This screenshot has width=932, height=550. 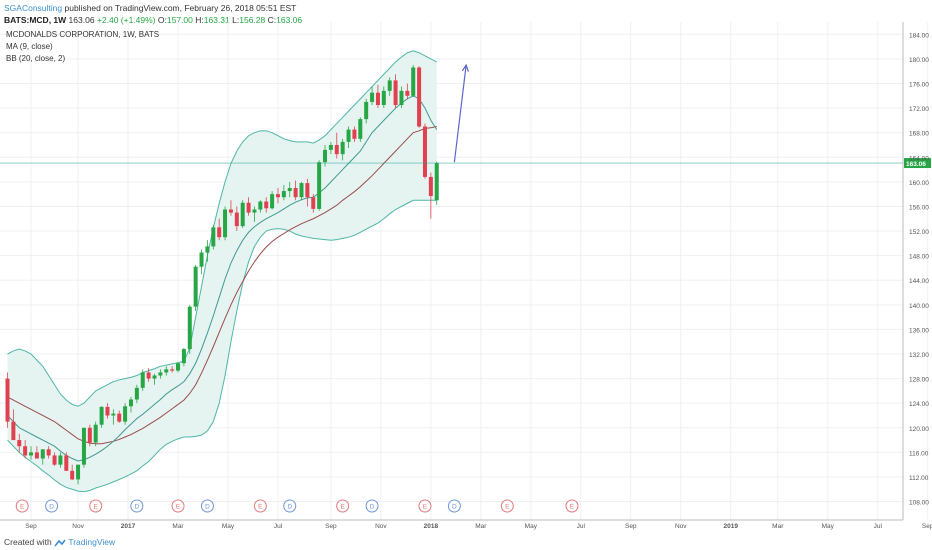 What do you see at coordinates (162, 20) in the screenshot?
I see `open-label: O:` at bounding box center [162, 20].